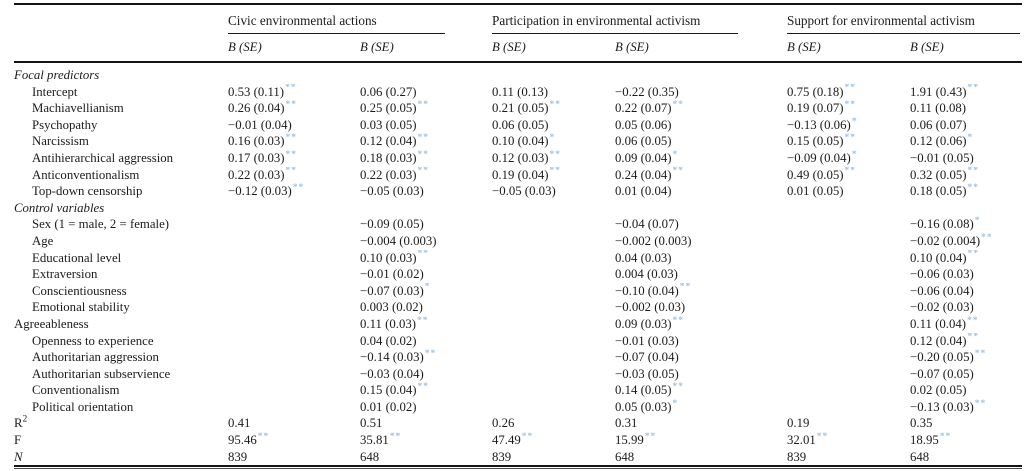 This screenshot has height=471, width=1024. What do you see at coordinates (388, 157) in the screenshot?
I see `coefficient-value: 0.18 (0.03)` at bounding box center [388, 157].